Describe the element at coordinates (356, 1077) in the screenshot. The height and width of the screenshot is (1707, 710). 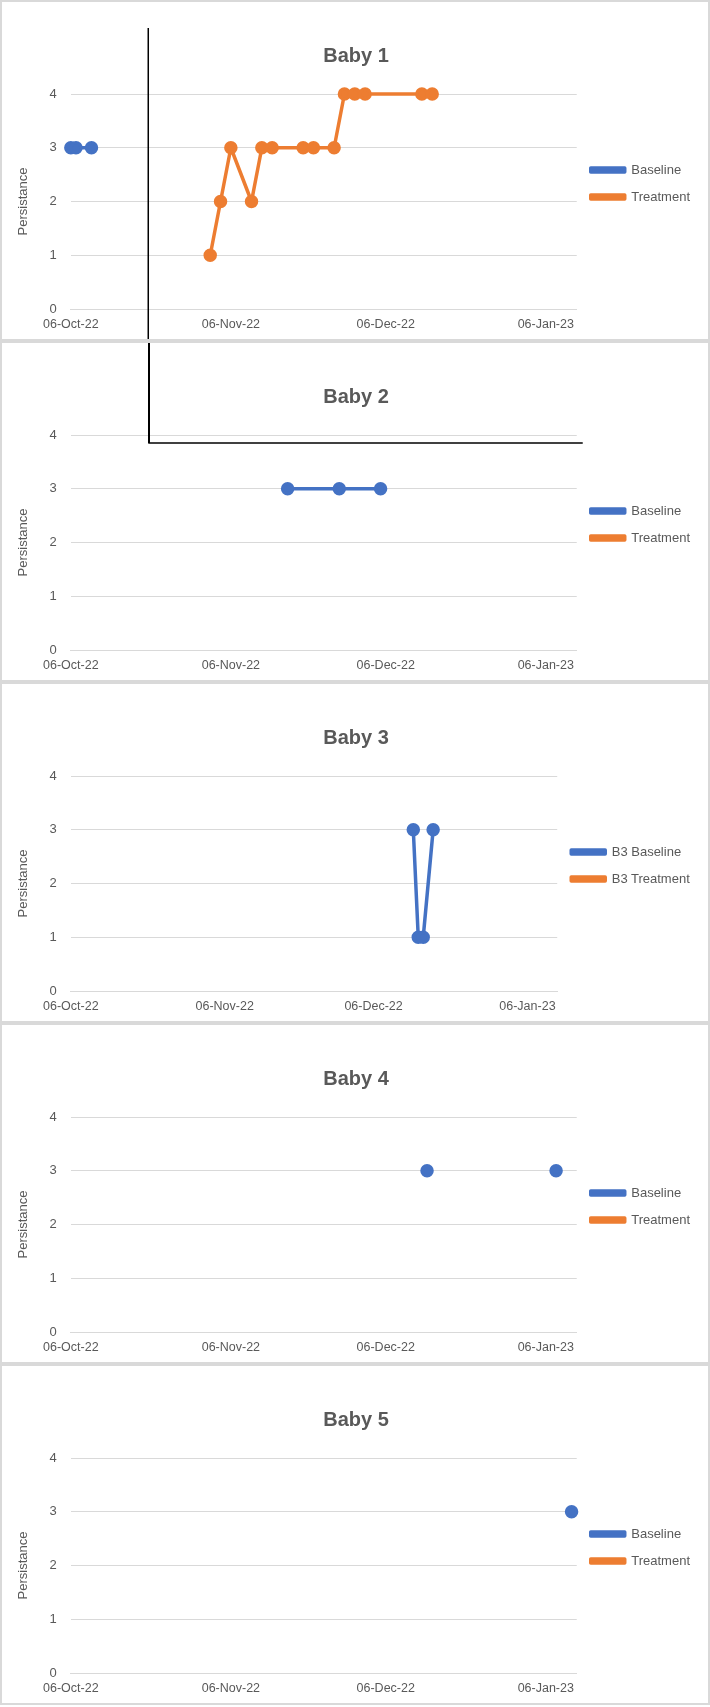
I see `chart-title: Baby 4` at that location.